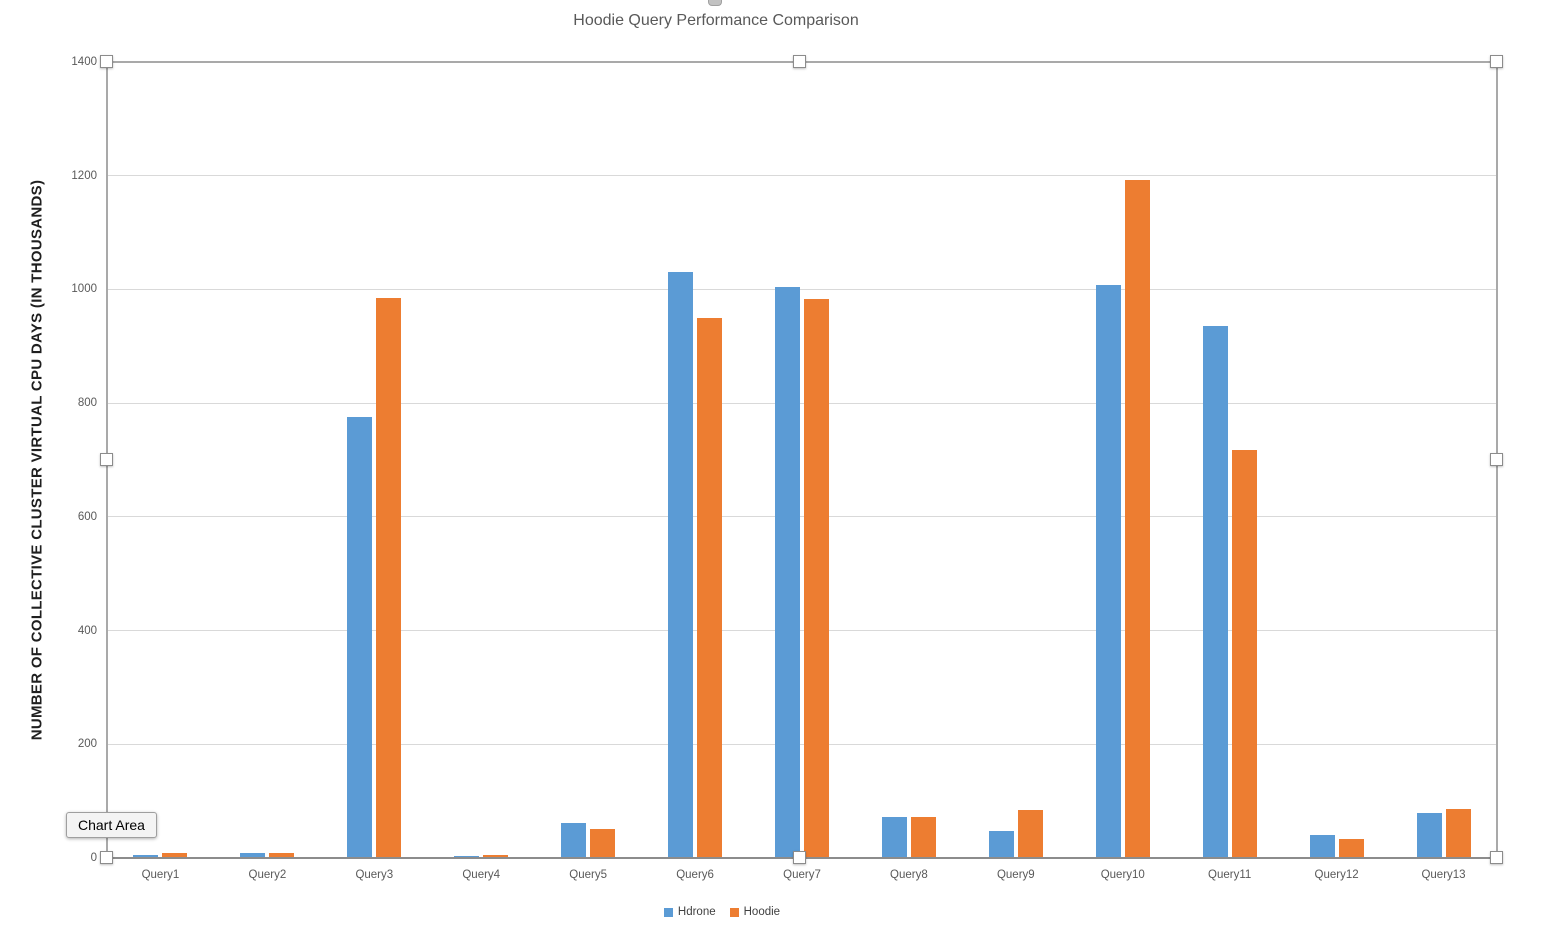  Describe the element at coordinates (106, 857) in the screenshot. I see `selection-handle-bottom-left` at that location.